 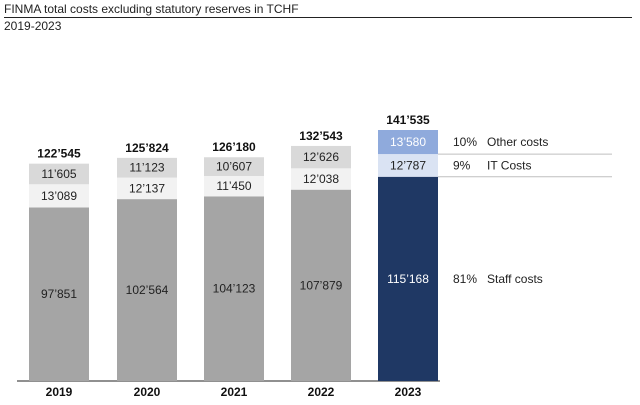 I want to click on data-label-staff-costs-2023: 115’168, so click(x=408, y=279).